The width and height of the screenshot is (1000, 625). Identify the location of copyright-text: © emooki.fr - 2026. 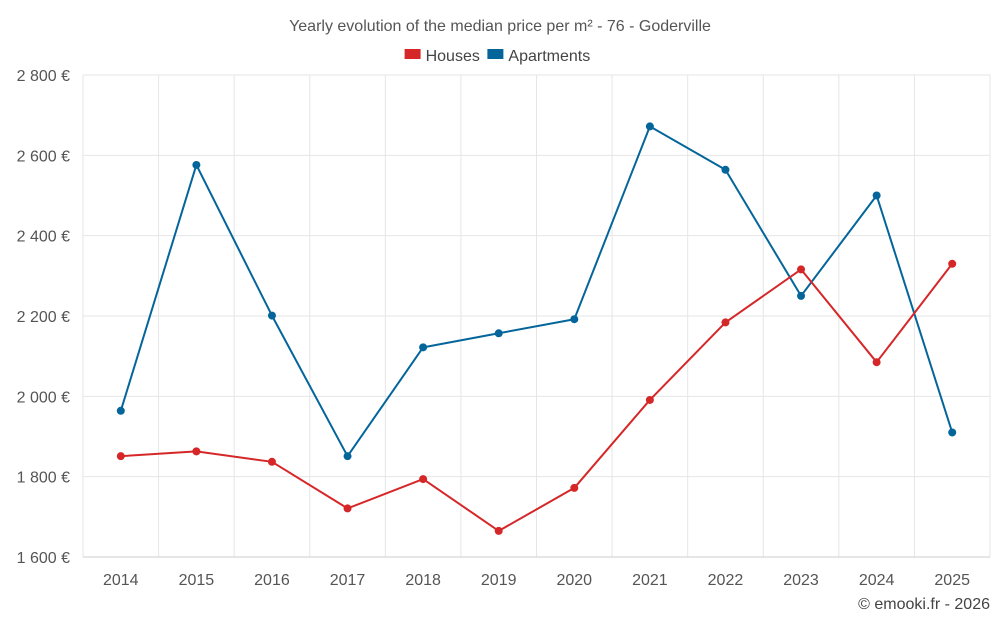
(924, 604).